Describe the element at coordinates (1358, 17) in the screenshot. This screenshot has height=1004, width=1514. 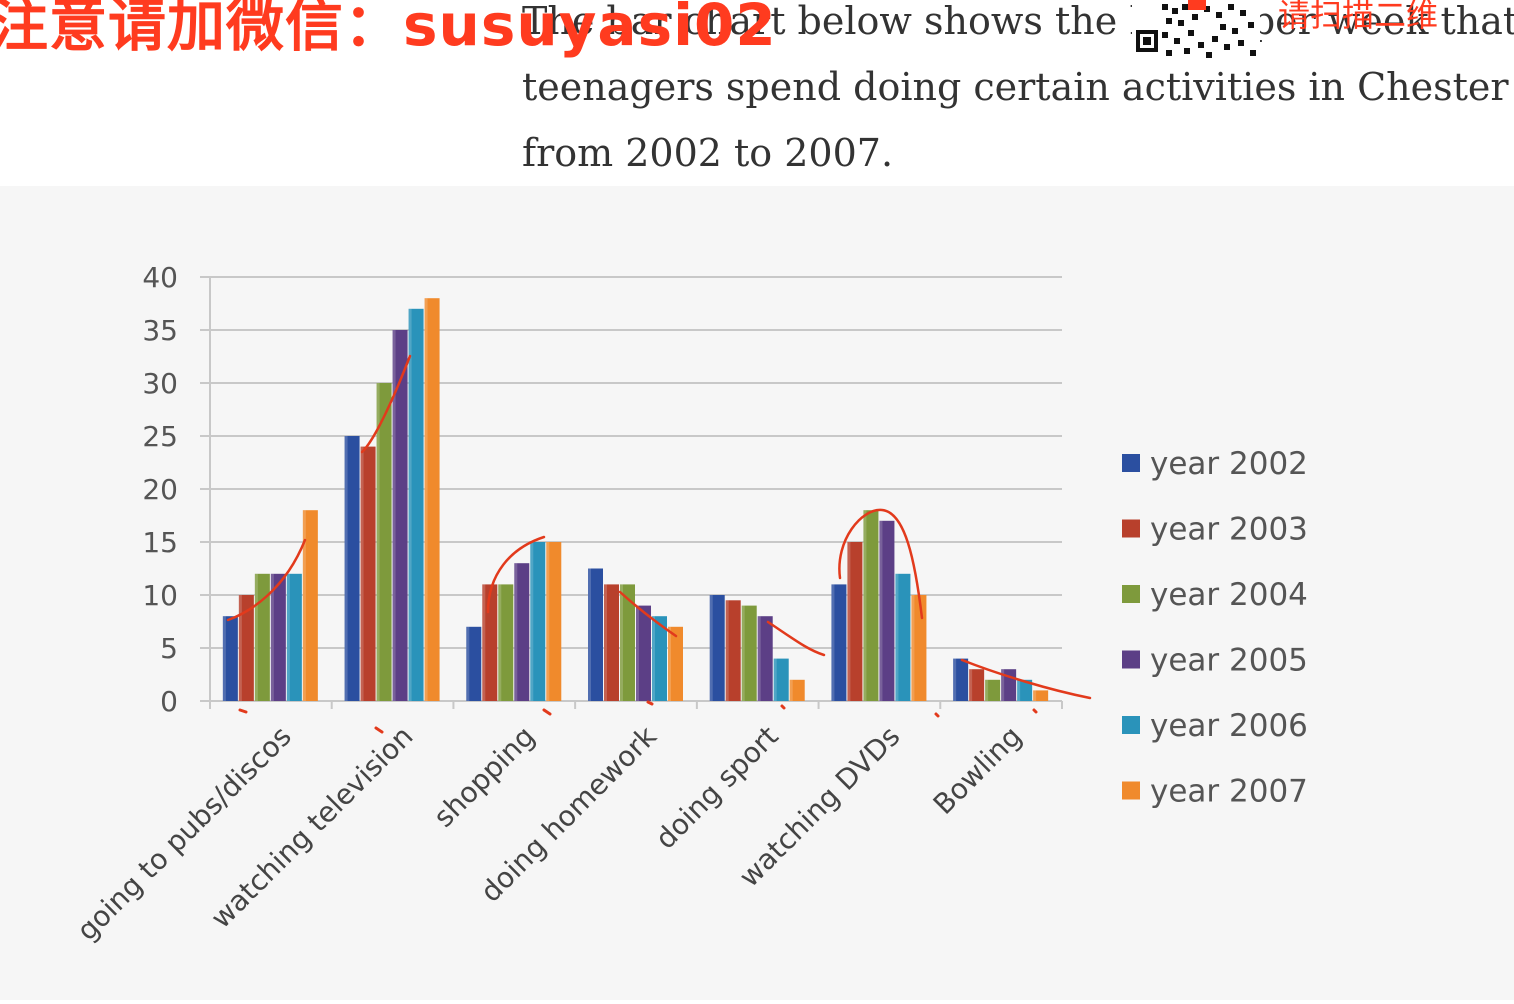
I see `watermark-scan-text: 请扫描二维` at that location.